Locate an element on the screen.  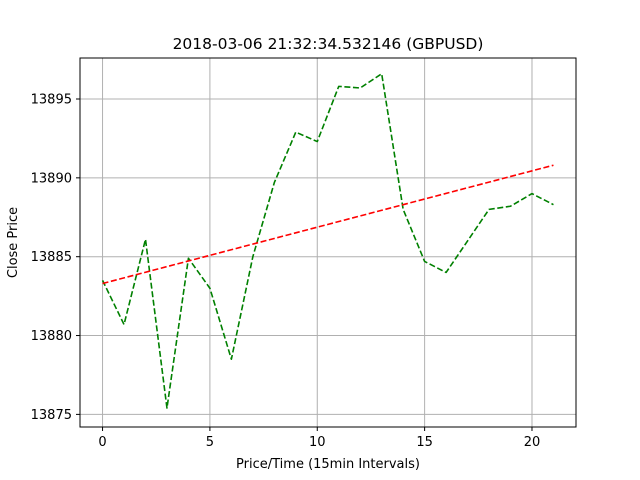
y-tick-label-4: 13895 is located at coordinates (51, 100).